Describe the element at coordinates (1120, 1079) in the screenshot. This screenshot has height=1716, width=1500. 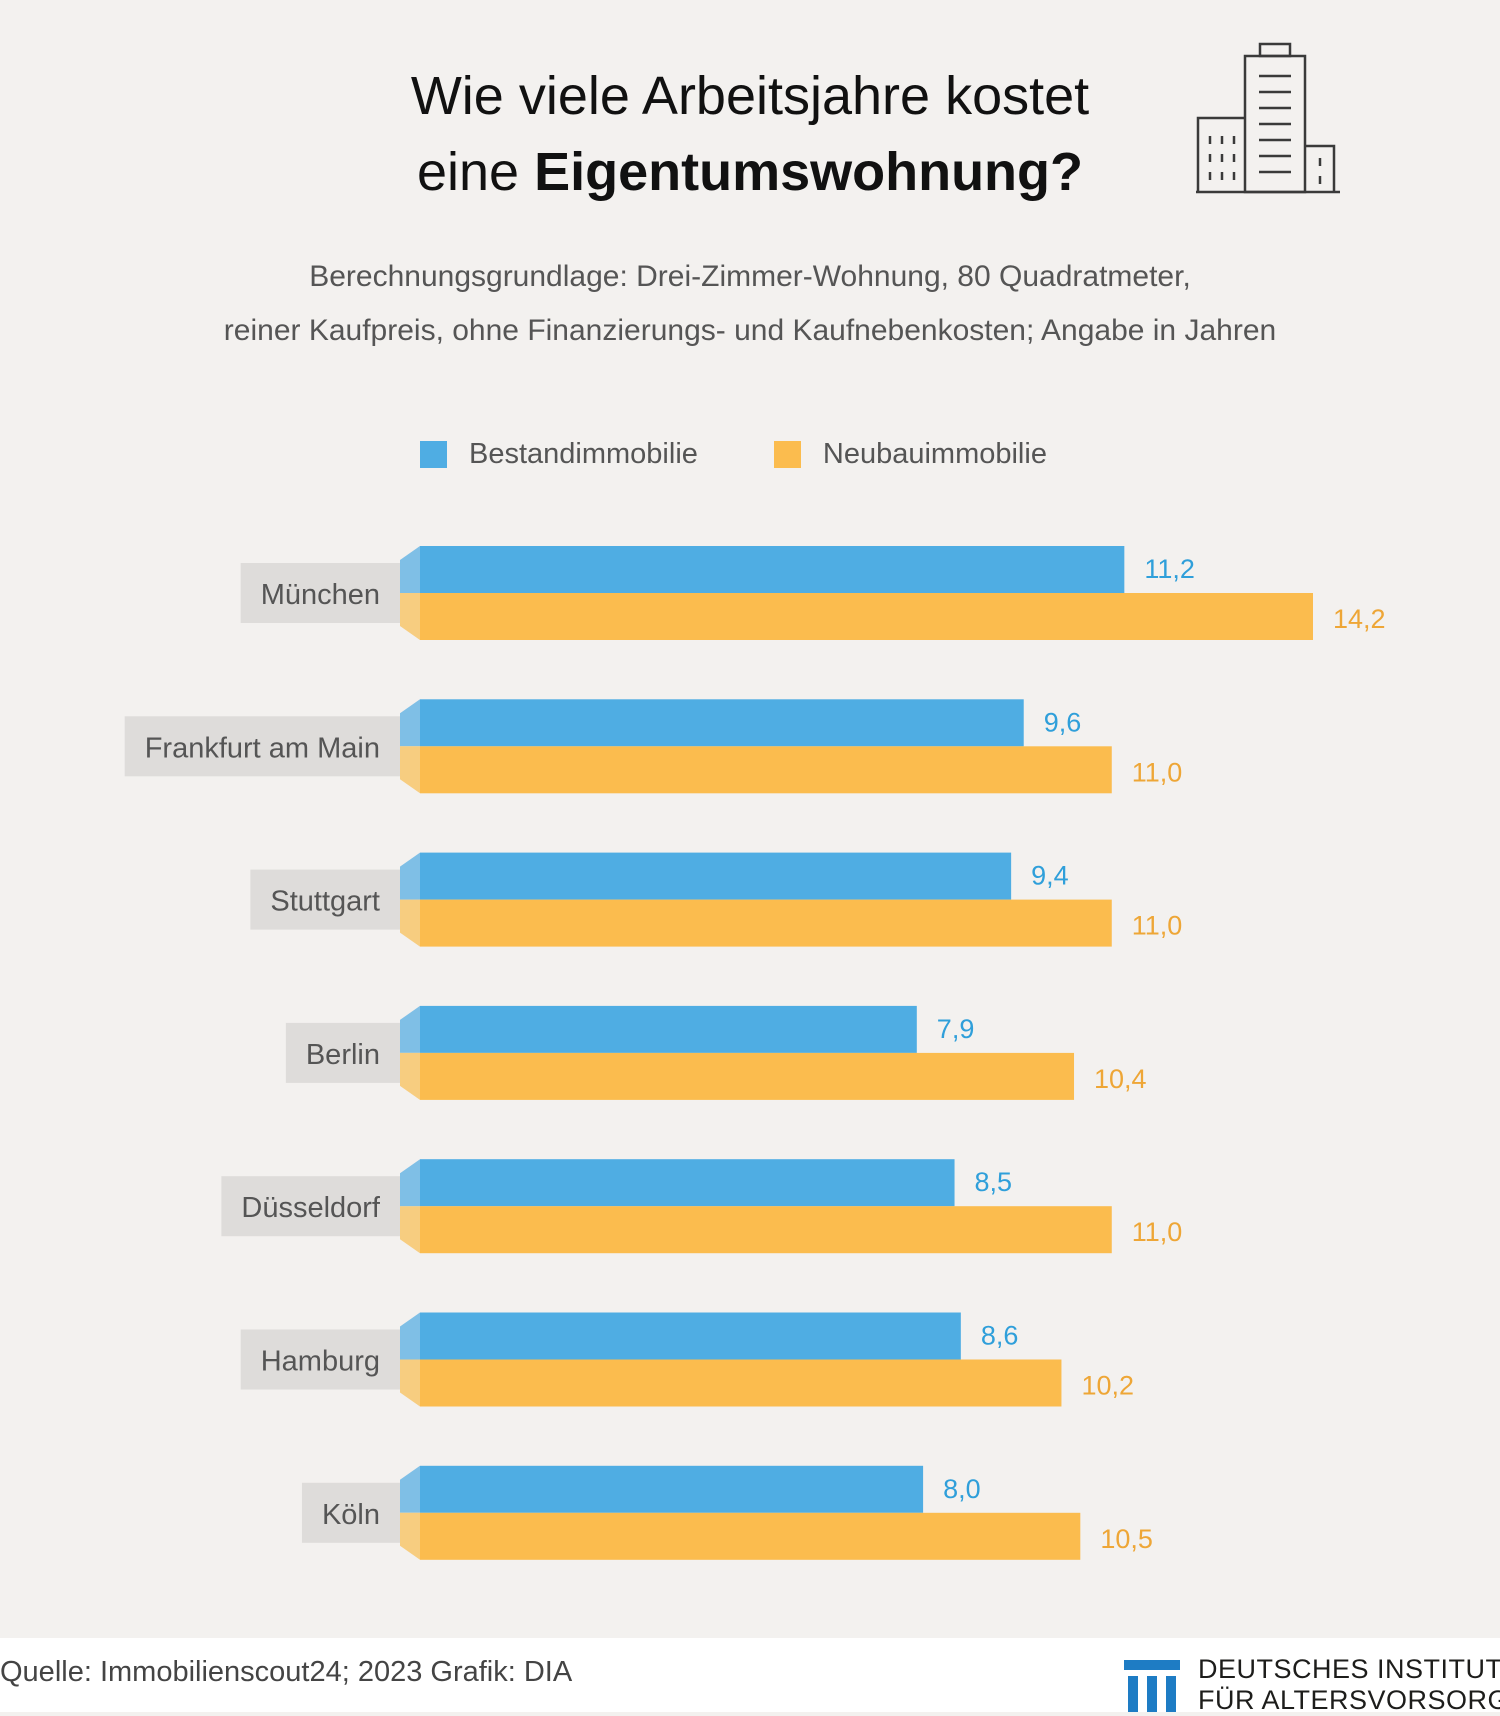
I see `data-label-neubau: 10,4` at that location.